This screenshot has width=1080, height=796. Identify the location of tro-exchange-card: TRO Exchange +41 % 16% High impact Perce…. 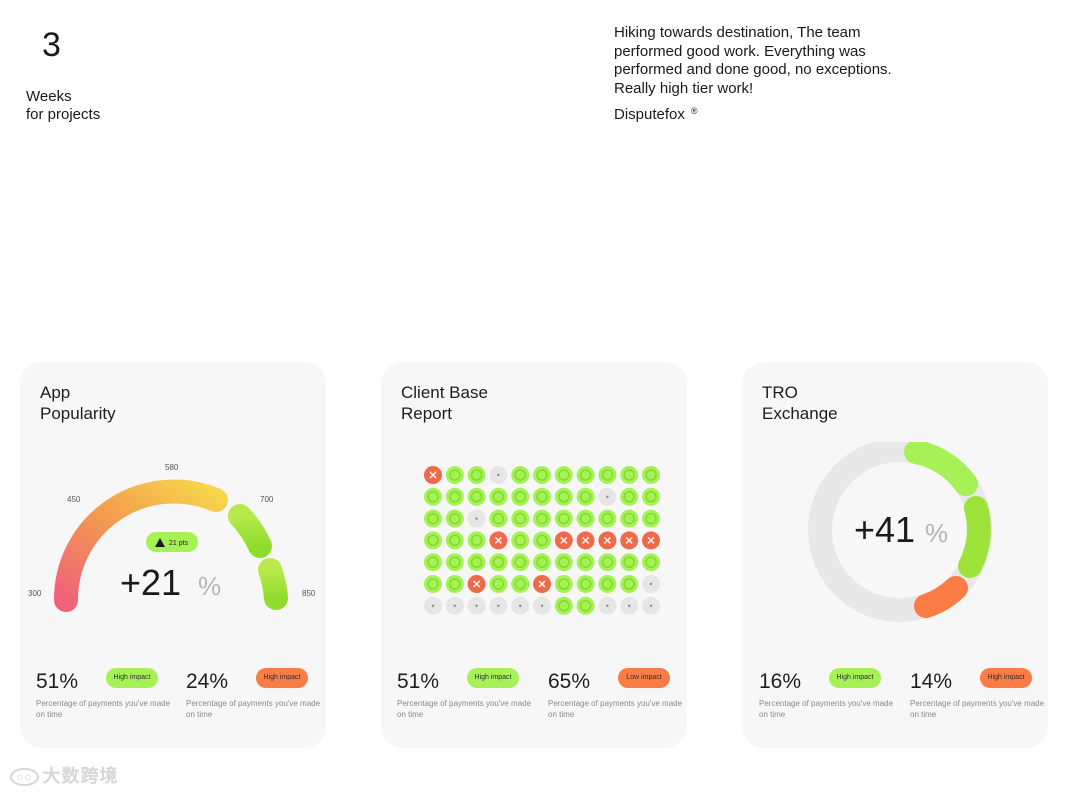
(895, 555).